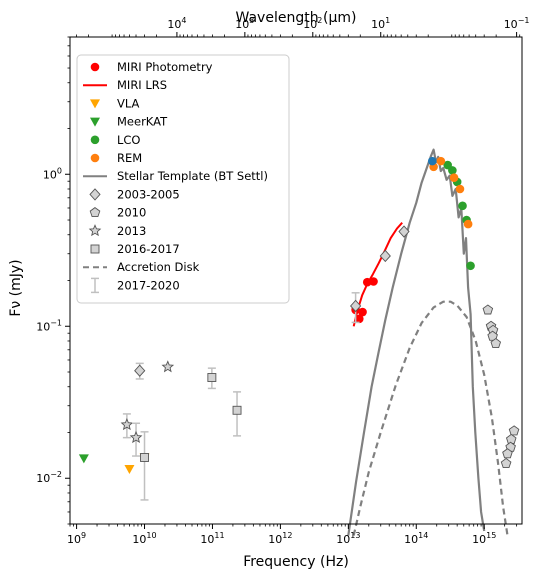 This screenshot has height=578, width=540. Describe the element at coordinates (95, 104) in the screenshot. I see `legend-swatch-vla` at that location.